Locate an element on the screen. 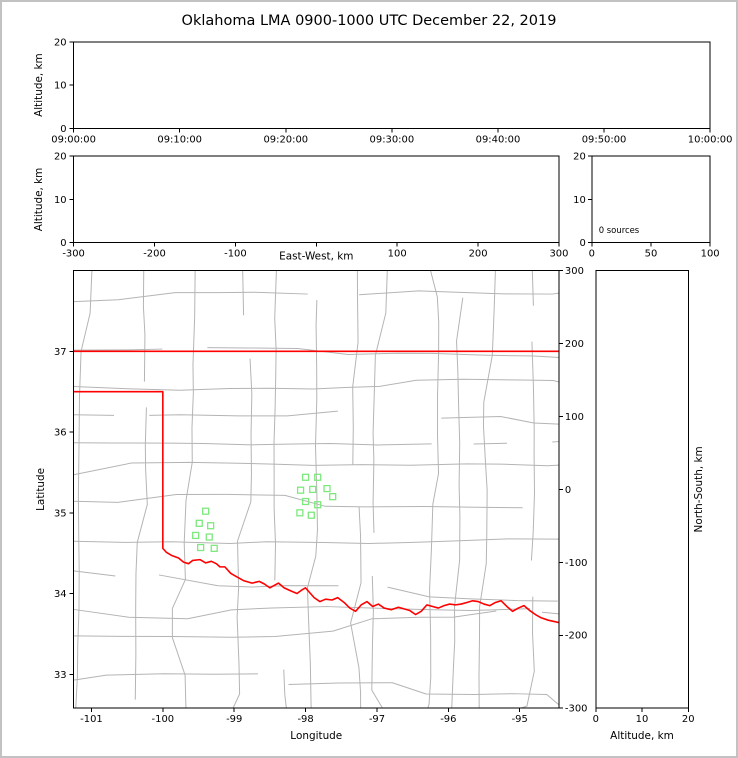 The height and width of the screenshot is (758, 738). latitude-tick-label: 35 is located at coordinates (60, 513).